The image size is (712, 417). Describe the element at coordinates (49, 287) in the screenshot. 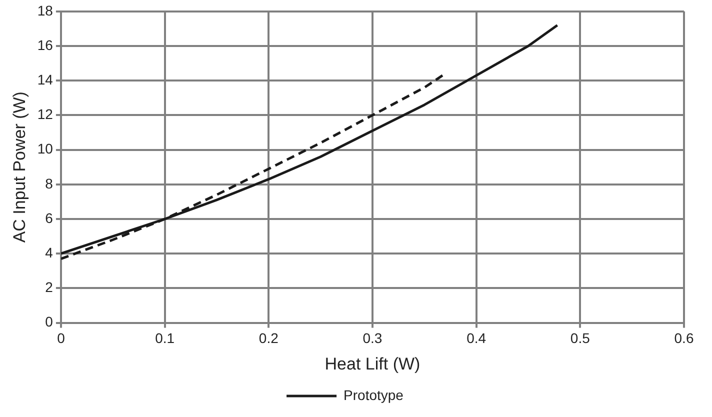

I see `y-tick-label: 2` at that location.